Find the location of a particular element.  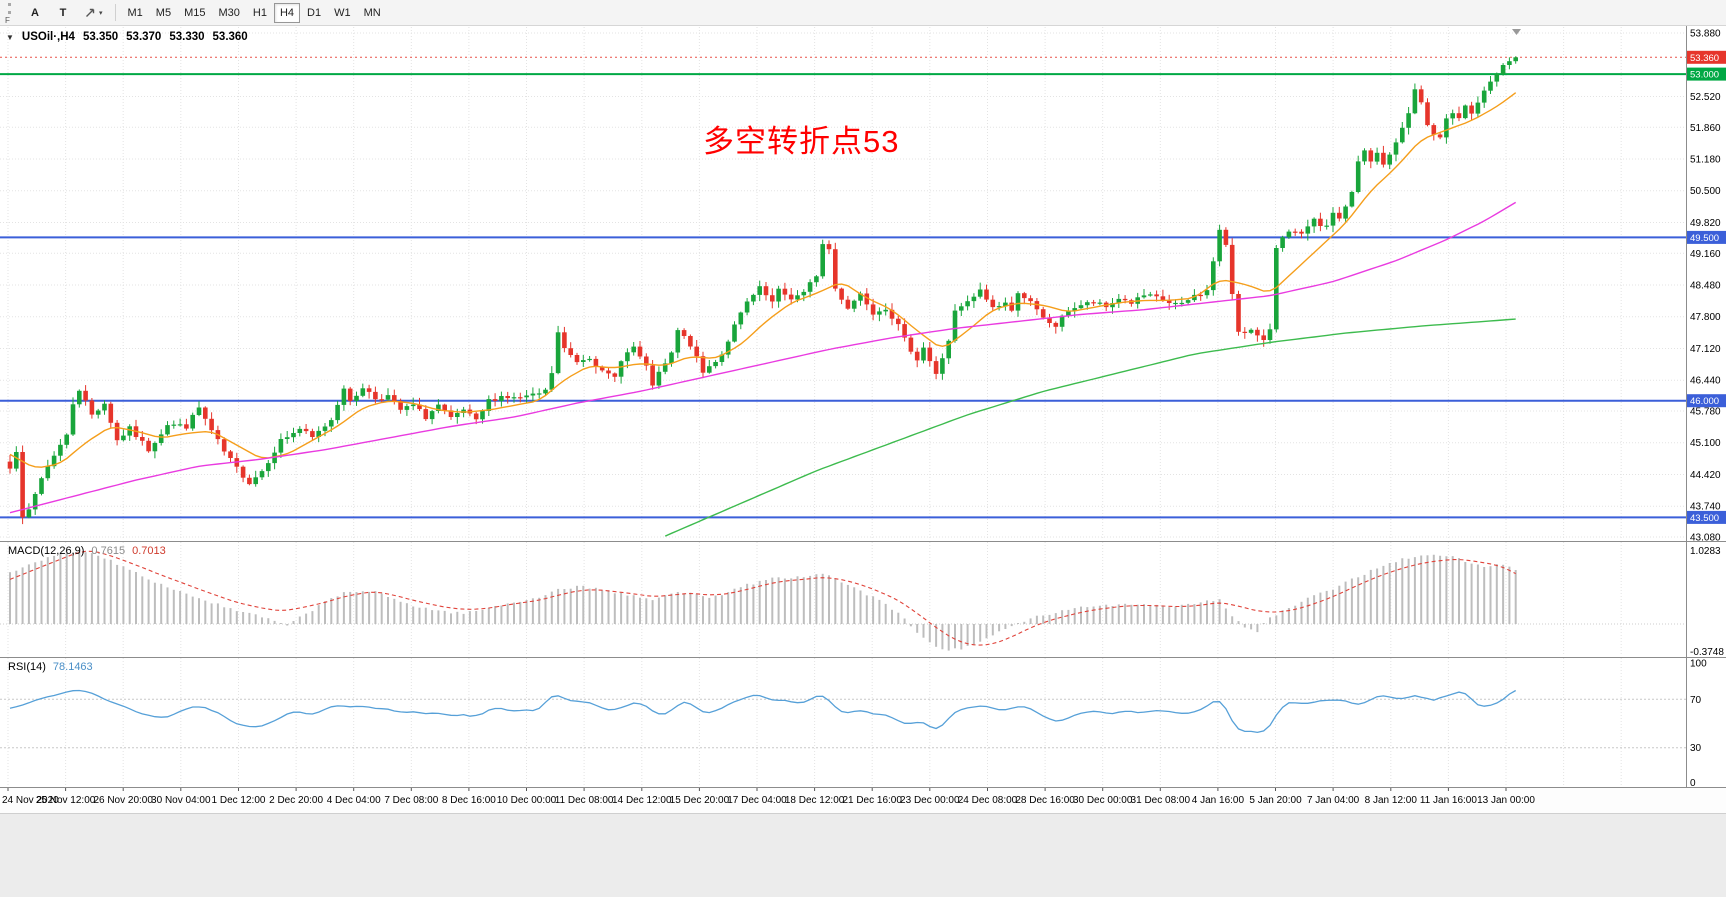

timeframe-m30-button: M30 is located at coordinates (228, 13).